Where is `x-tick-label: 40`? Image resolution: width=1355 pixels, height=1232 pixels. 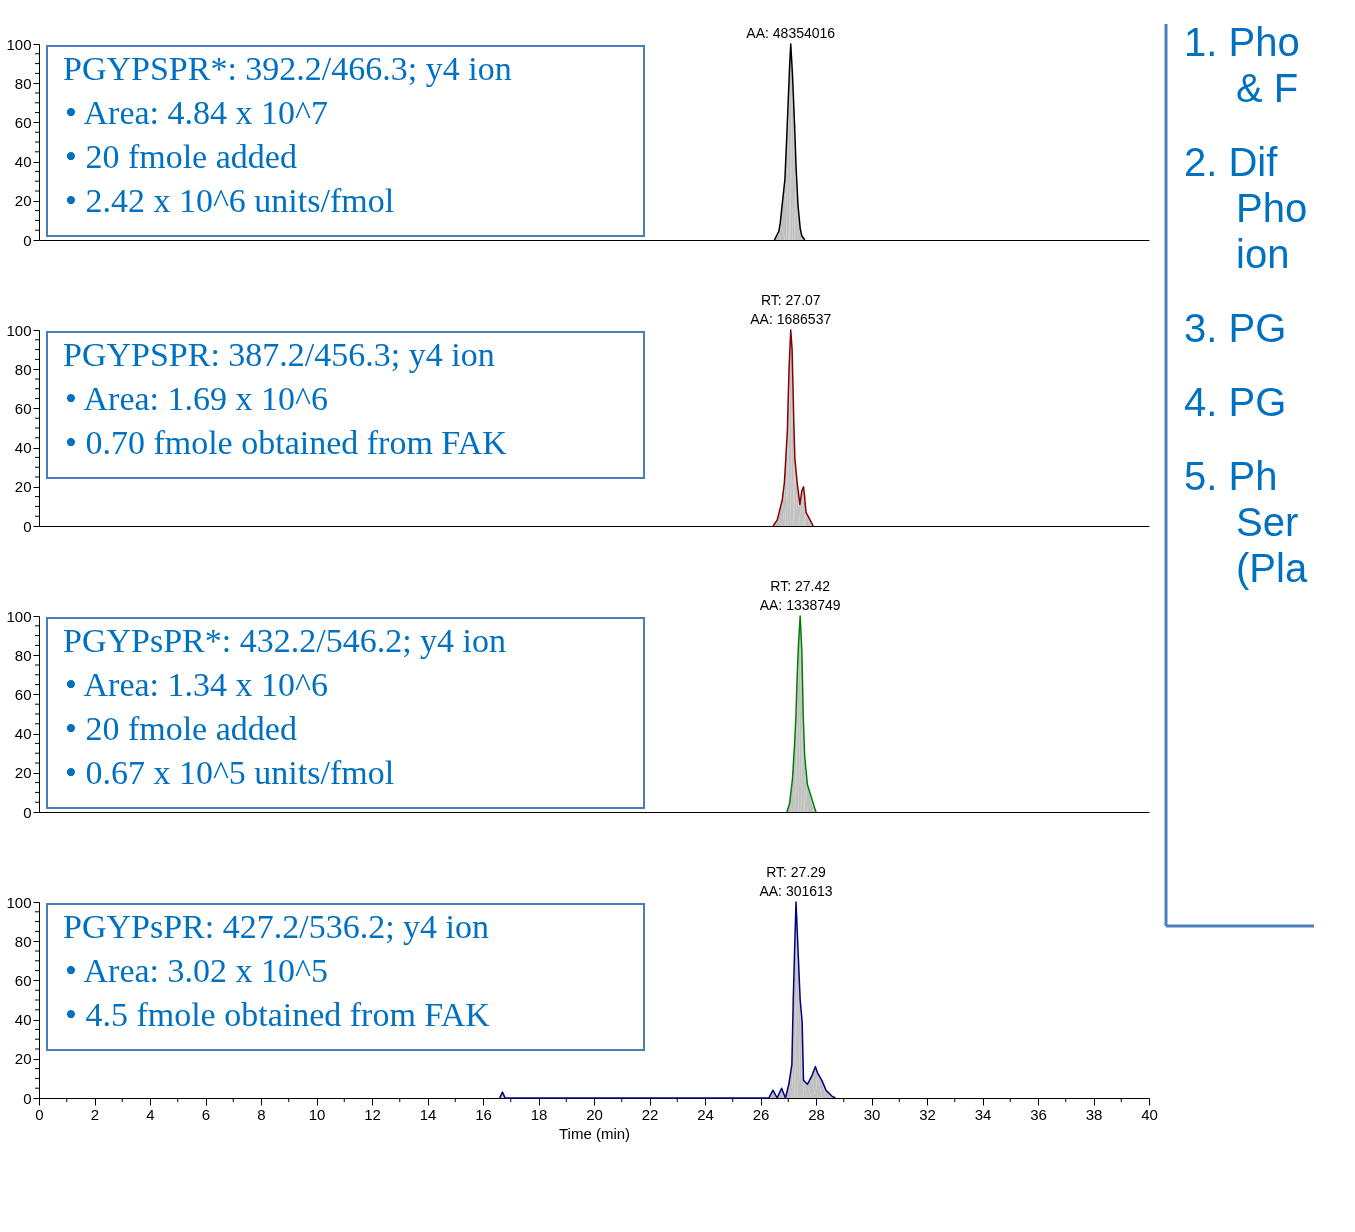 x-tick-label: 40 is located at coordinates (1149, 1114).